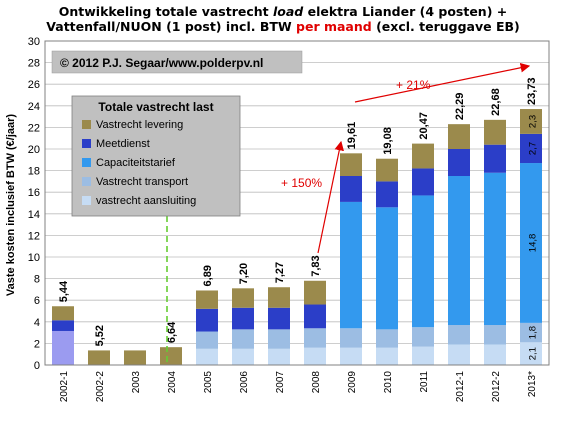 Image resolution: width=561 pixels, height=421 pixels. What do you see at coordinates (34, 236) in the screenshot?
I see `y-tick-label: 12` at bounding box center [34, 236].